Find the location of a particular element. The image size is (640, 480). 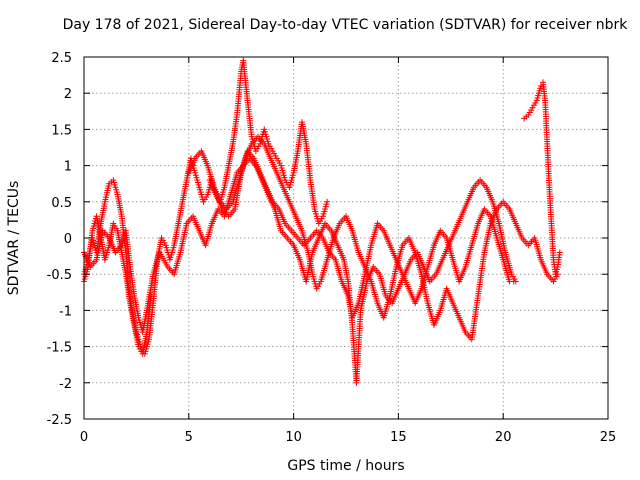

x-tick-label: 20 is located at coordinates (503, 437).